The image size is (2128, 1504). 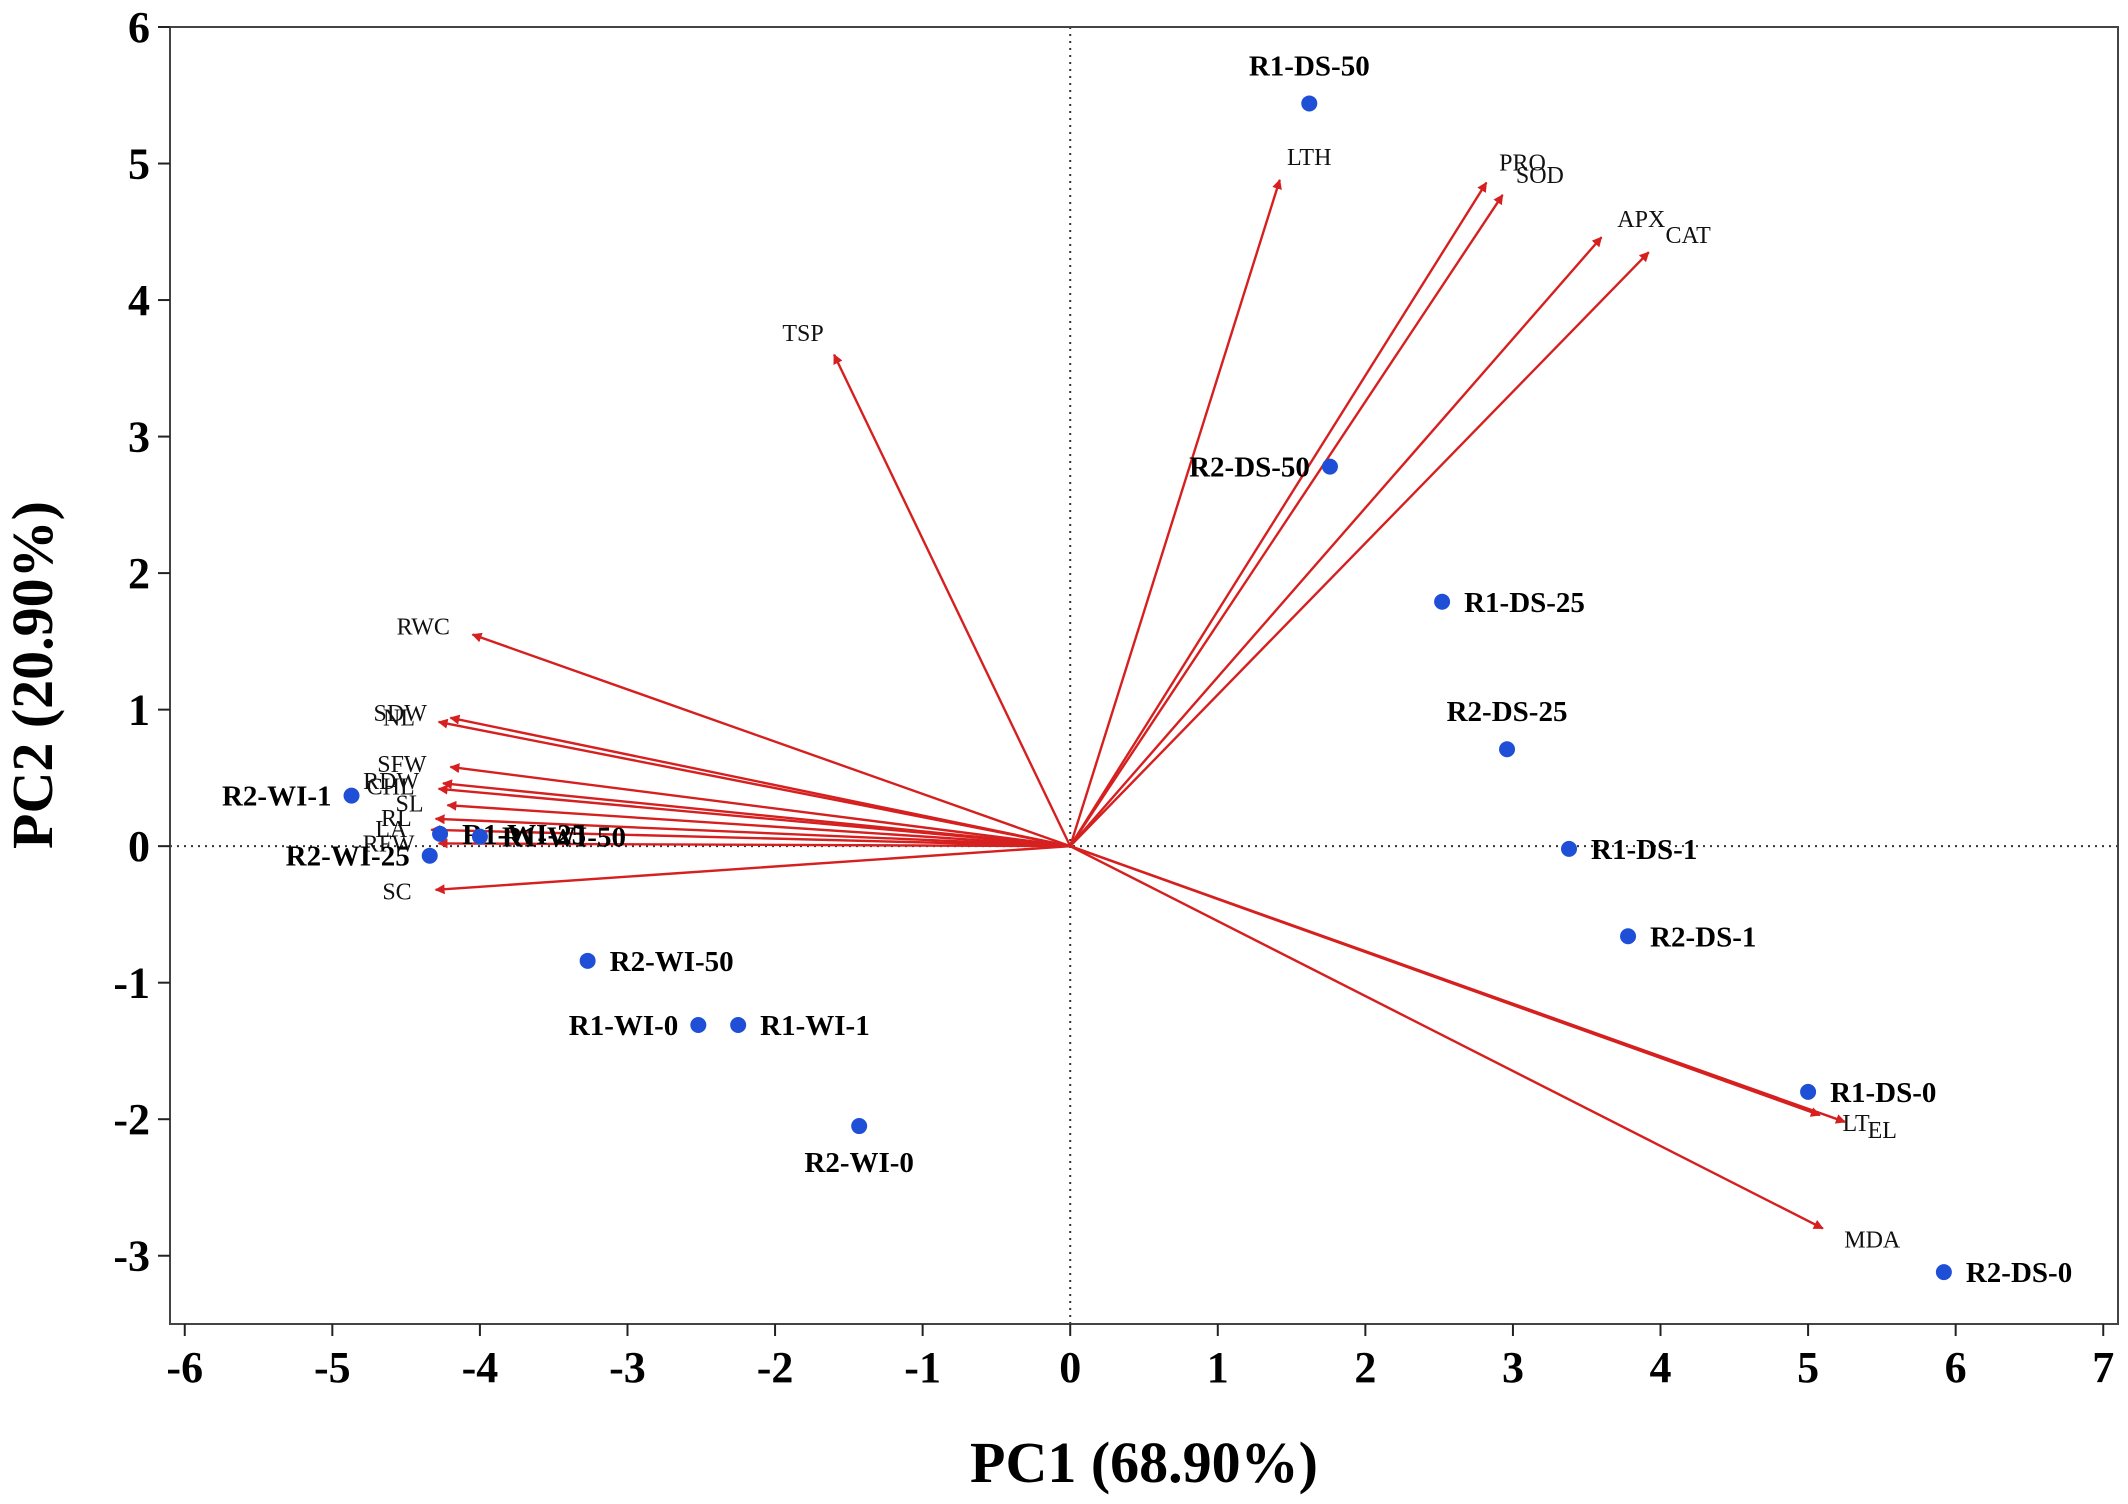 What do you see at coordinates (1507, 712) in the screenshot?
I see `score-point-label: R2-DS-25` at bounding box center [1507, 712].